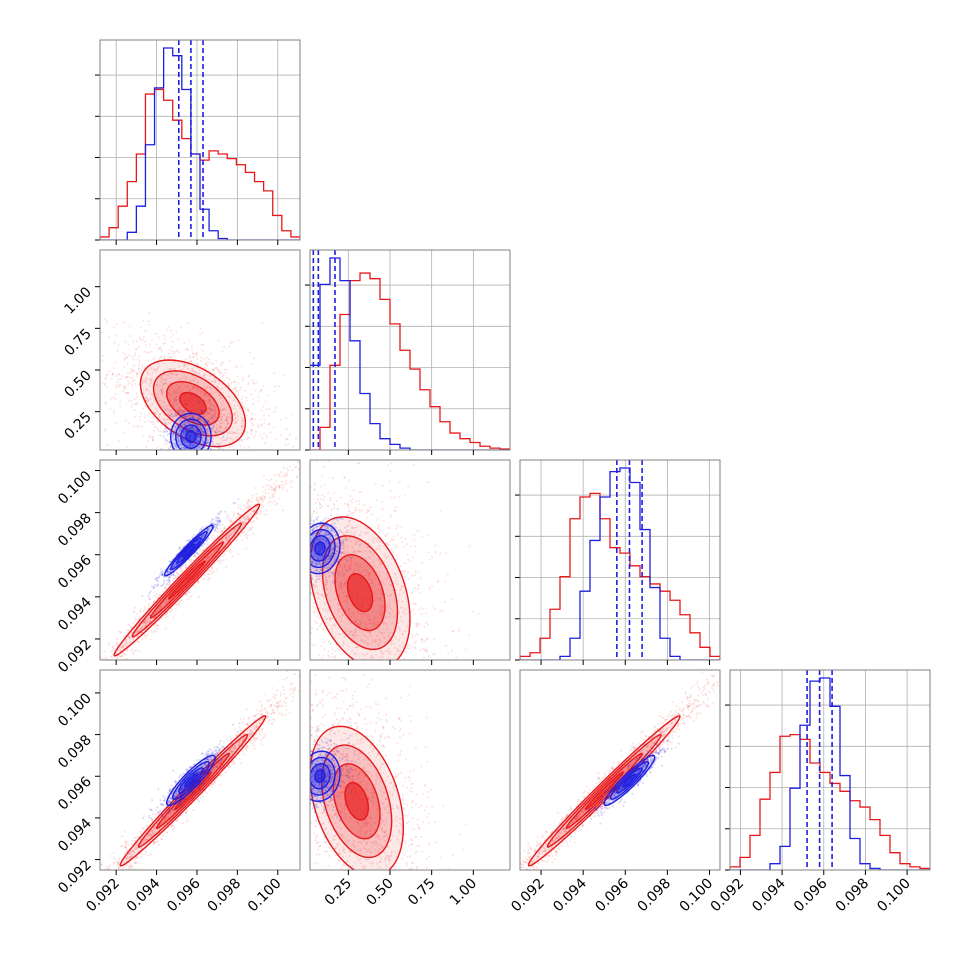 The height and width of the screenshot is (970, 970). Describe the element at coordinates (200, 140) in the screenshot. I see `panel-background` at that location.